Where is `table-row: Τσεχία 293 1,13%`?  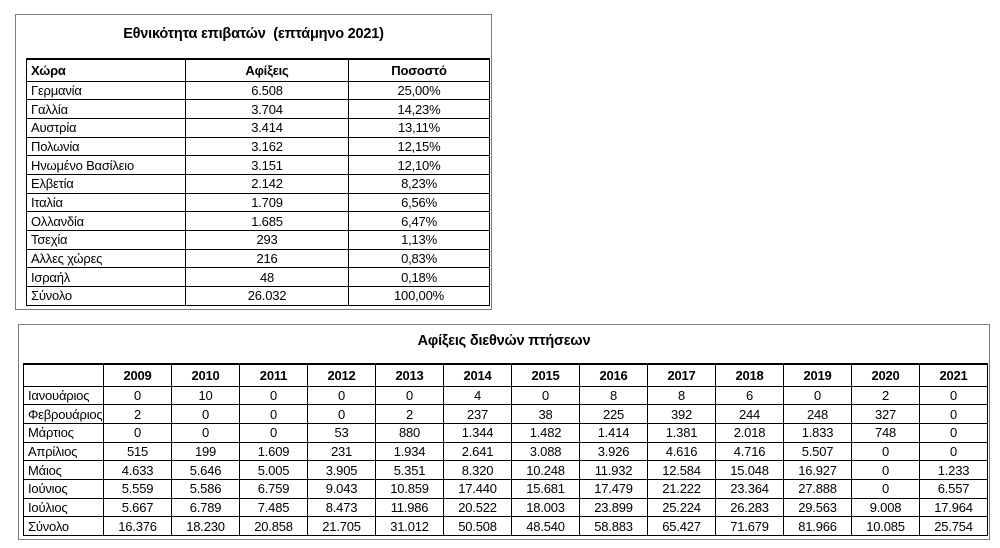
table-row: Τσεχία 293 1,13% is located at coordinates (258, 240).